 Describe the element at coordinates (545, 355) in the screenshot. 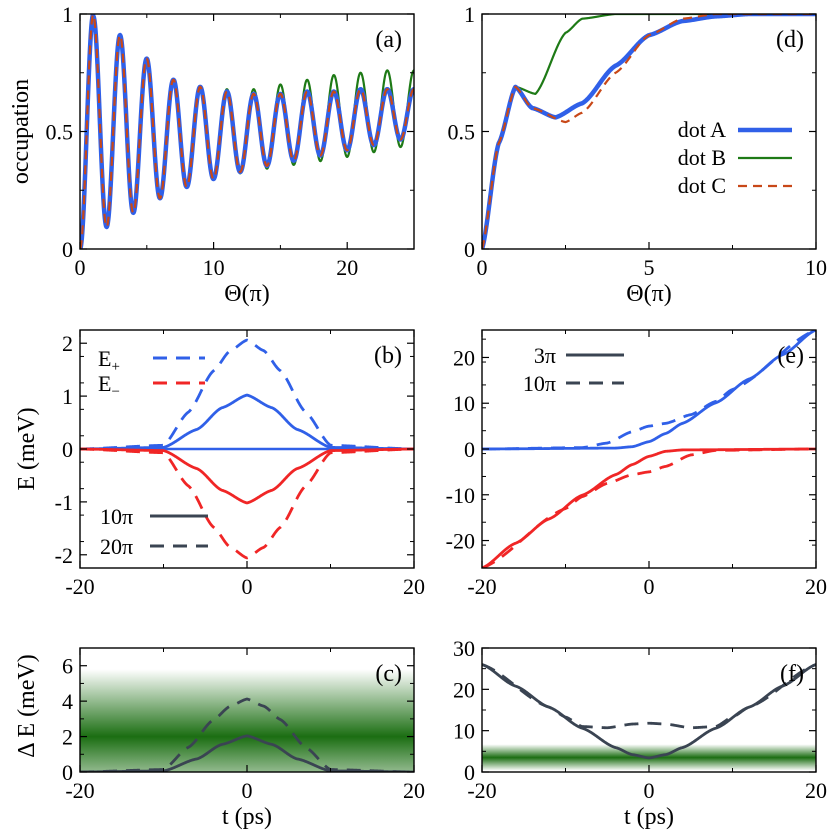

I see `legend-label: 3π` at that location.